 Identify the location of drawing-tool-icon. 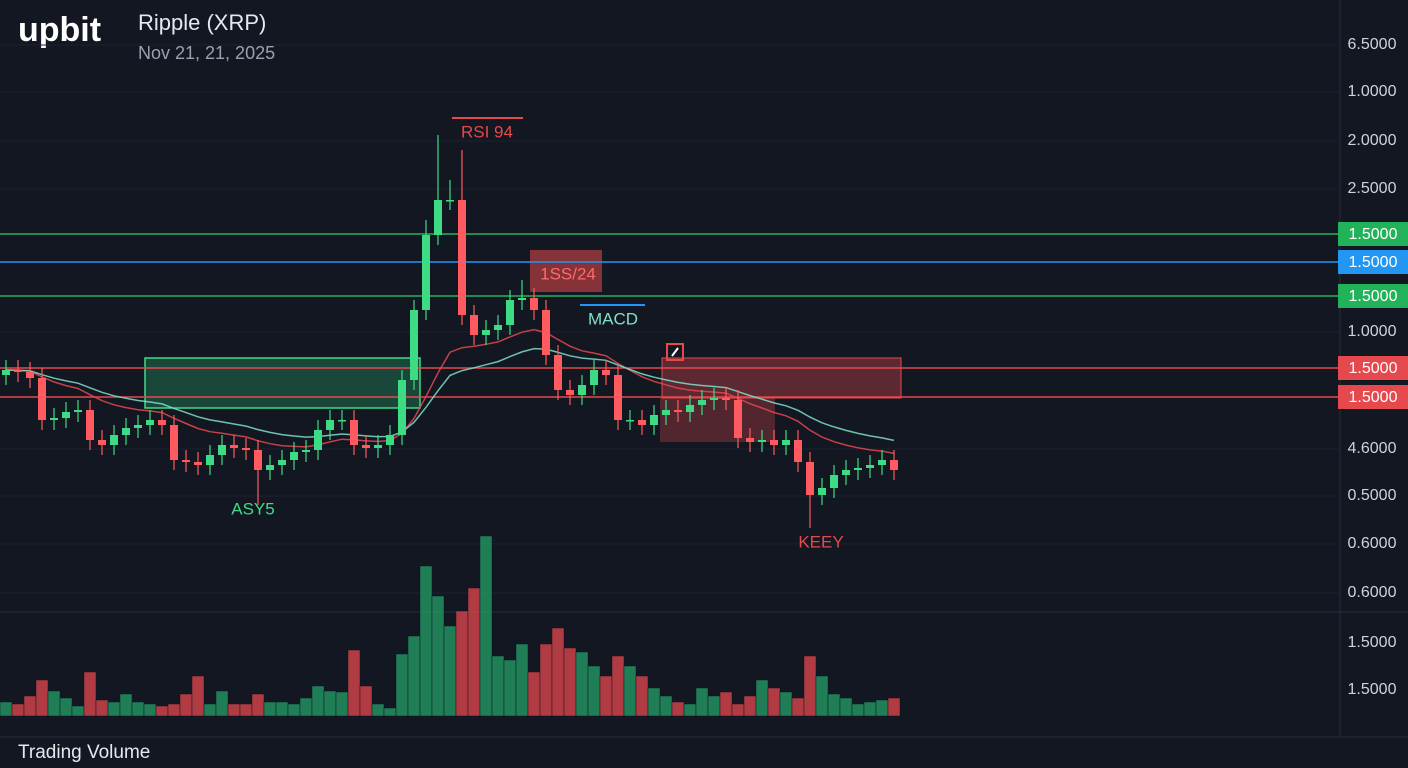
(675, 352).